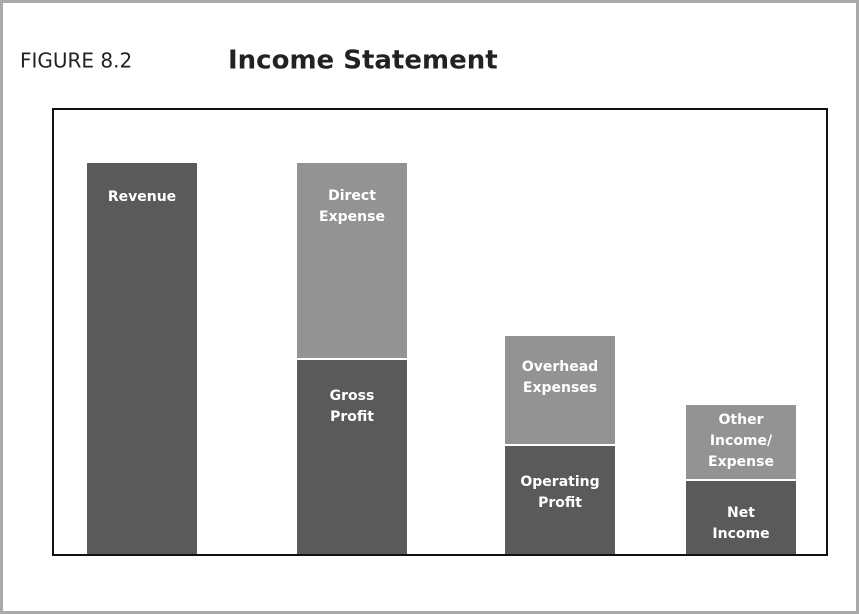  Describe the element at coordinates (352, 196) in the screenshot. I see `segment-label: Direct` at that location.